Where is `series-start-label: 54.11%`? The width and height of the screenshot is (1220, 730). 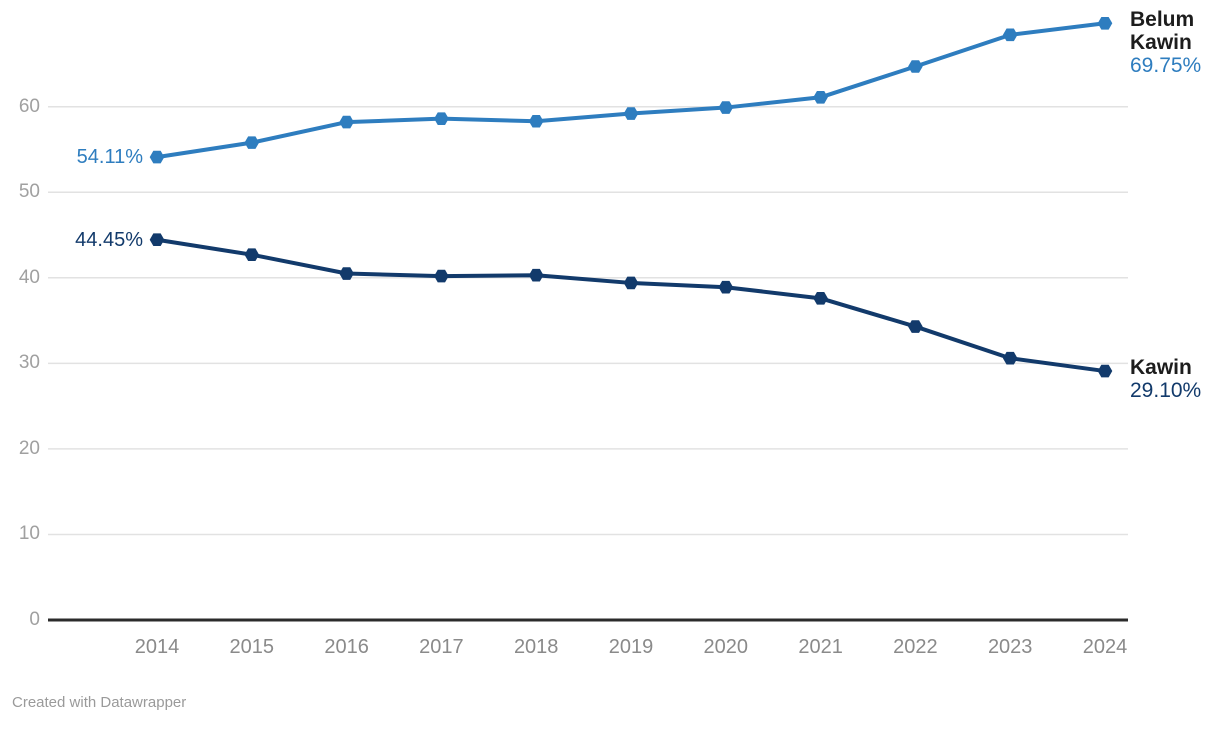
series-start-label: 54.11% is located at coordinates (109, 157).